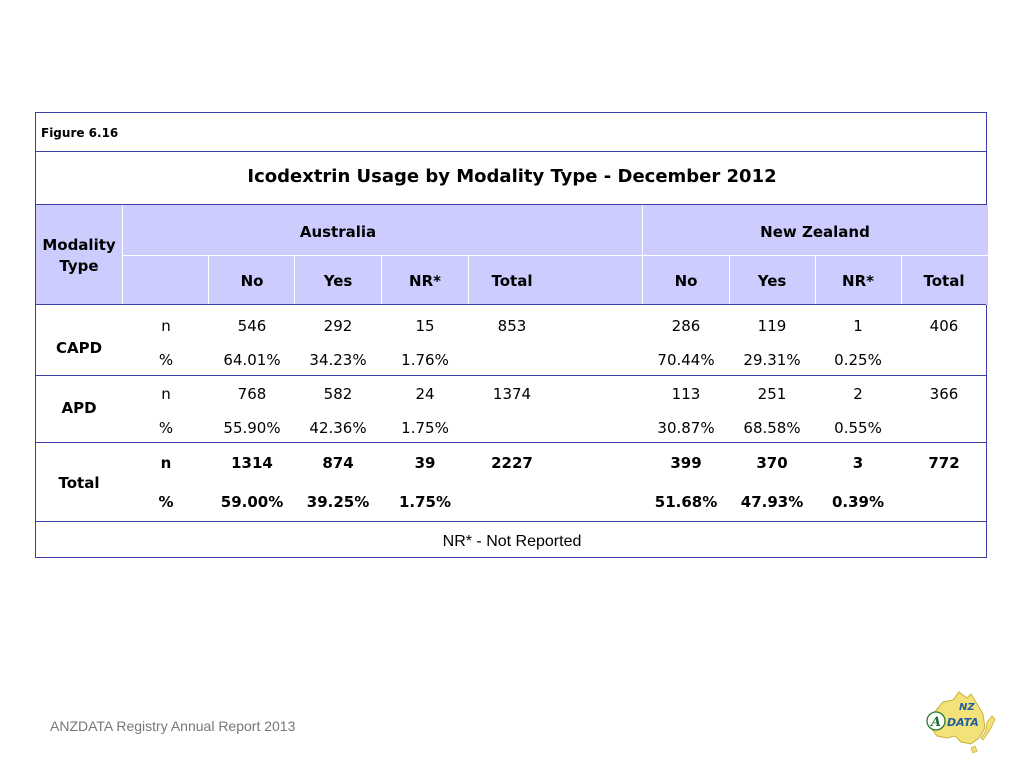 Image resolution: width=1024 pixels, height=768 pixels. I want to click on table-cell: 51.68%, so click(686, 502).